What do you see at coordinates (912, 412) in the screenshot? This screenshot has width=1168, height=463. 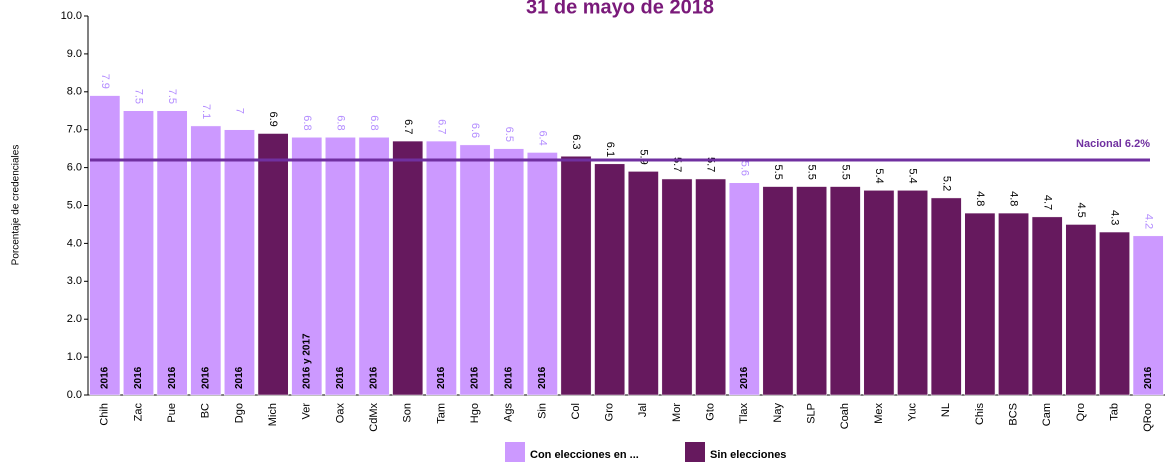 I see `x-tick-label: Yuc` at bounding box center [912, 412].